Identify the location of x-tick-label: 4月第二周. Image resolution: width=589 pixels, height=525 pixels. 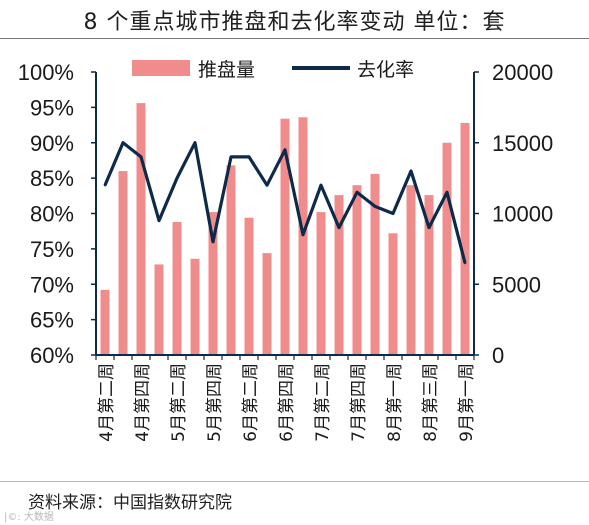
(107, 402).